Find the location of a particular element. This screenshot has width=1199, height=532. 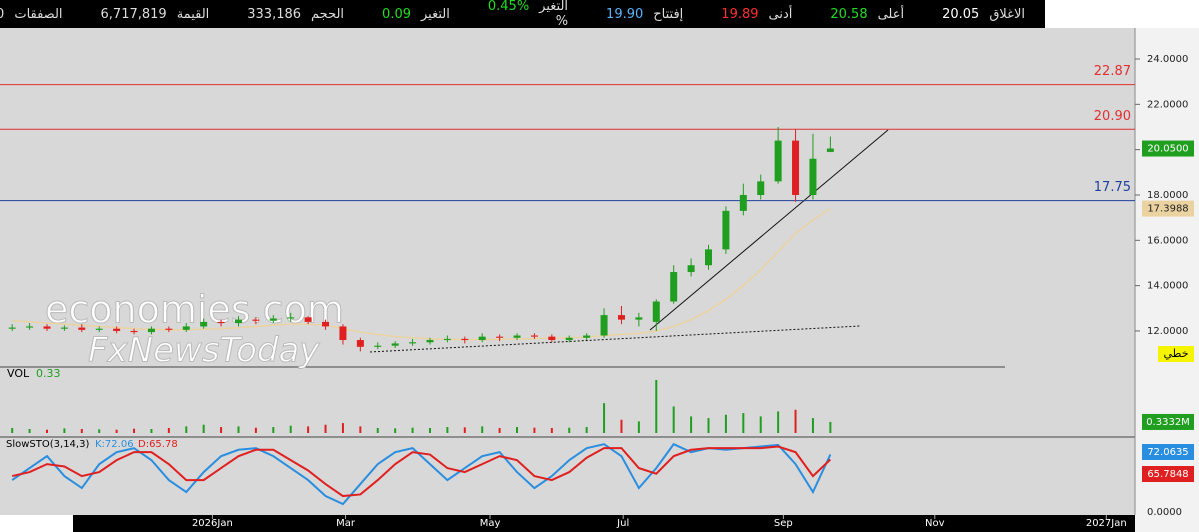

stat-value: 19.89 is located at coordinates (740, 14).